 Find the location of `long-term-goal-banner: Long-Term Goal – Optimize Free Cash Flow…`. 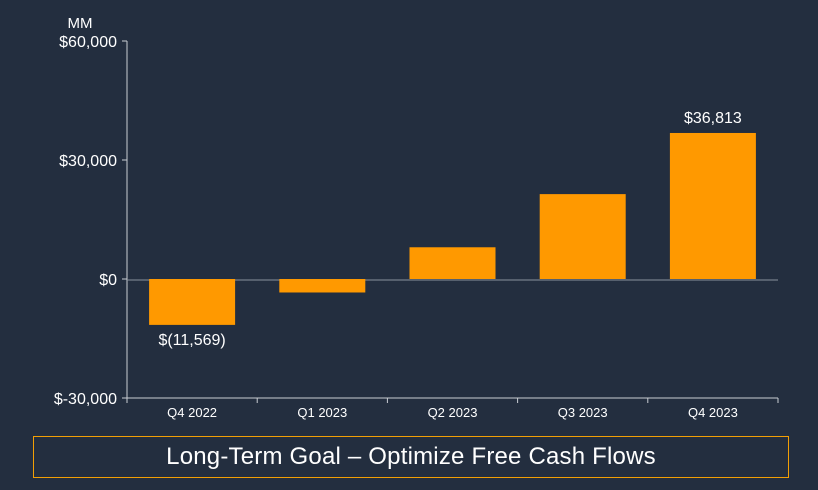

long-term-goal-banner: Long-Term Goal – Optimize Free Cash Flow… is located at coordinates (411, 457).